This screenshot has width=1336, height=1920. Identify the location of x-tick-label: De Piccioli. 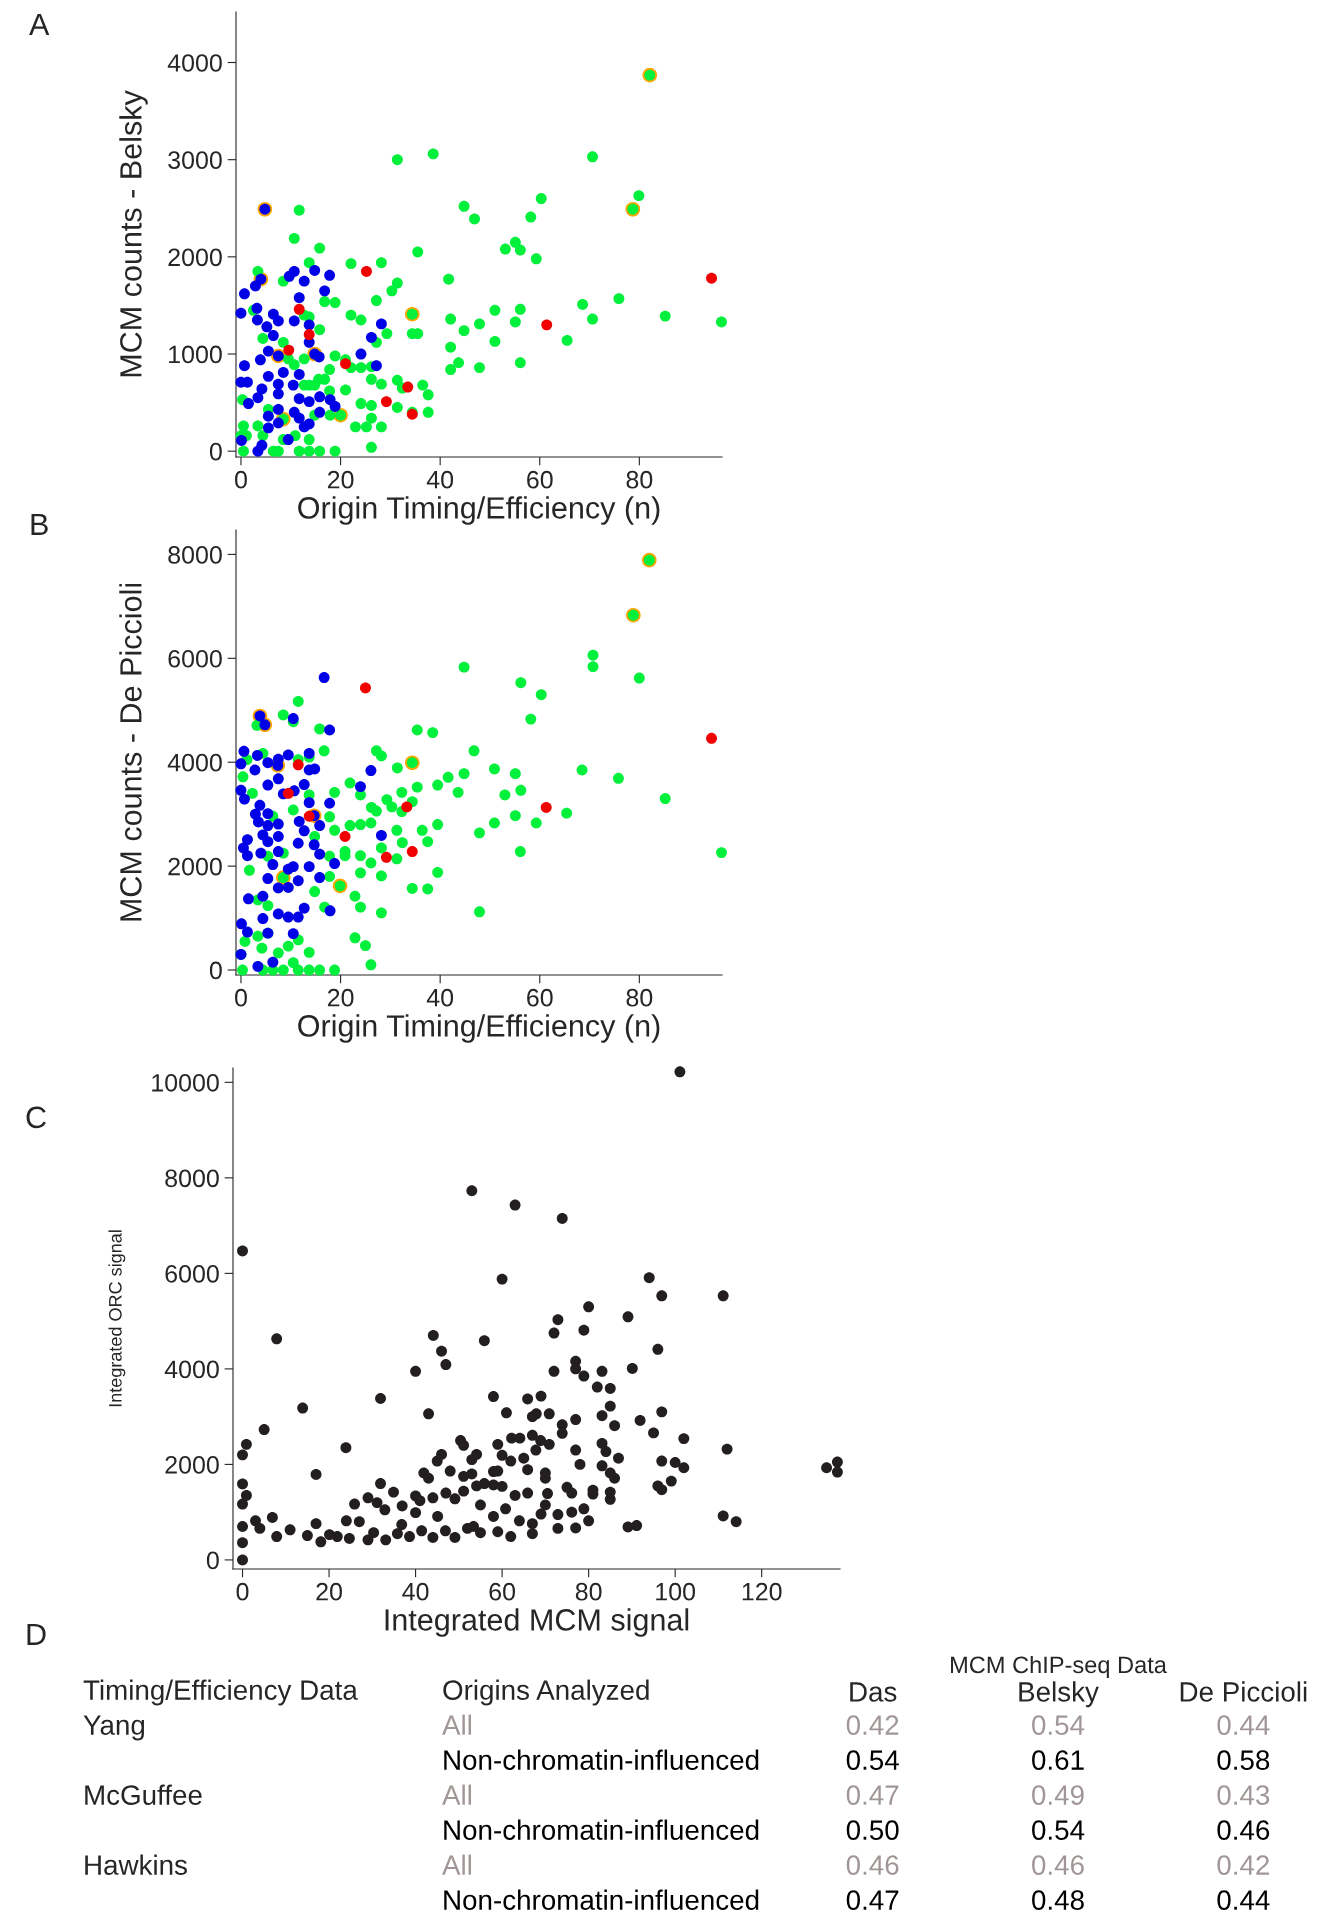
(1243, 1691).